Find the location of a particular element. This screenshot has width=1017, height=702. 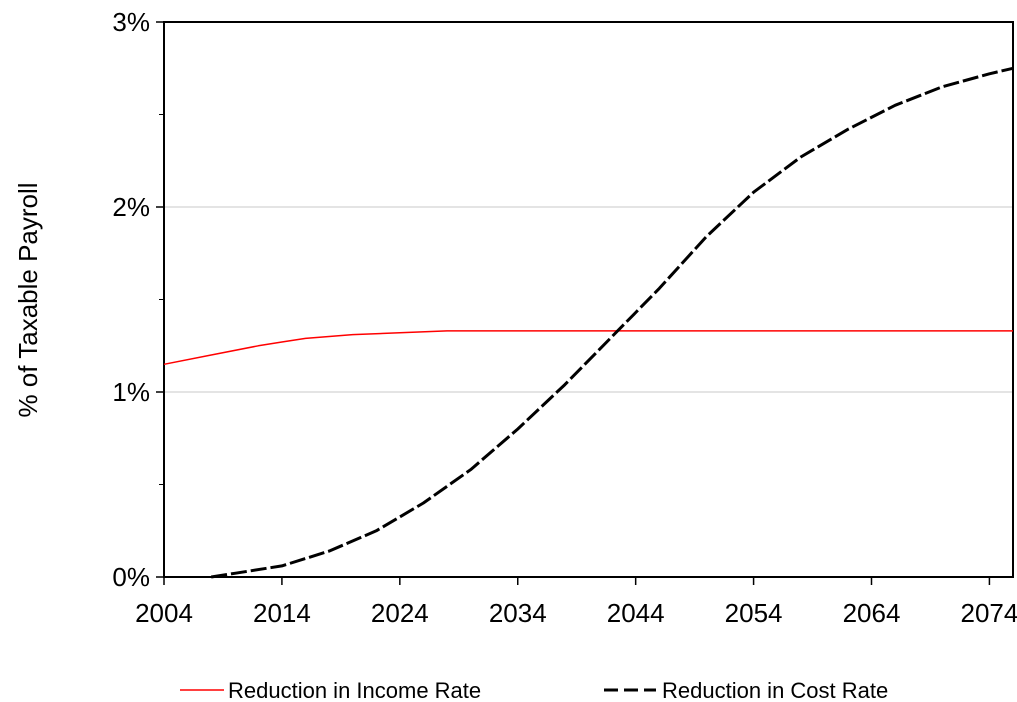

x-tick-label: 2014 is located at coordinates (282, 613).